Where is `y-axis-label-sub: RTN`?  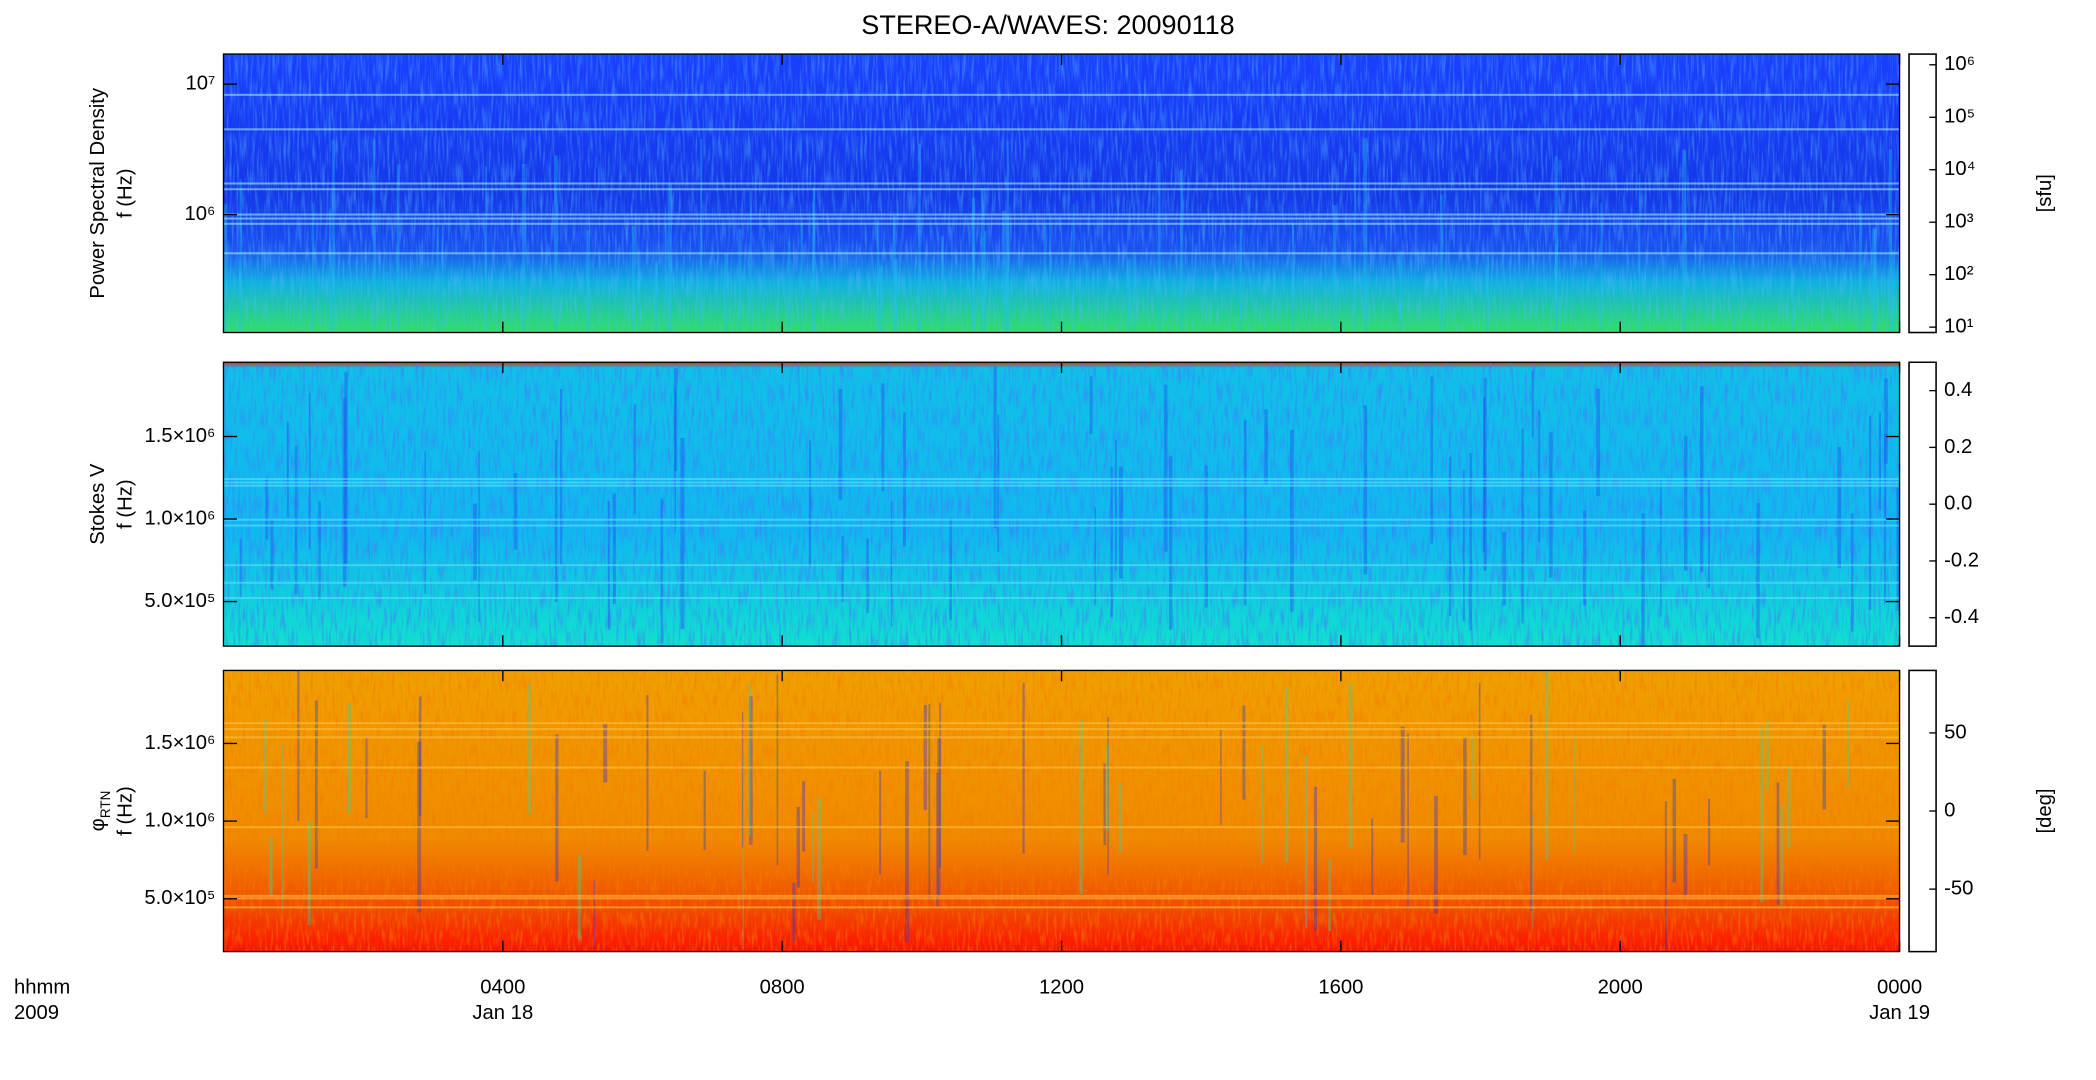
y-axis-label-sub: RTN is located at coordinates (104, 805).